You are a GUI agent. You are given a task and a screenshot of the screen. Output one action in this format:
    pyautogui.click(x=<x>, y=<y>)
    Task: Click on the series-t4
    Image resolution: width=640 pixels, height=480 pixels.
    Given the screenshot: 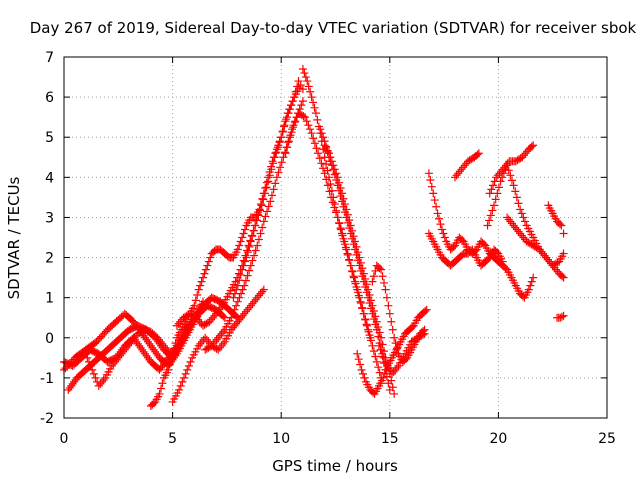 What is the action you would take?
    pyautogui.click(x=128, y=357)
    